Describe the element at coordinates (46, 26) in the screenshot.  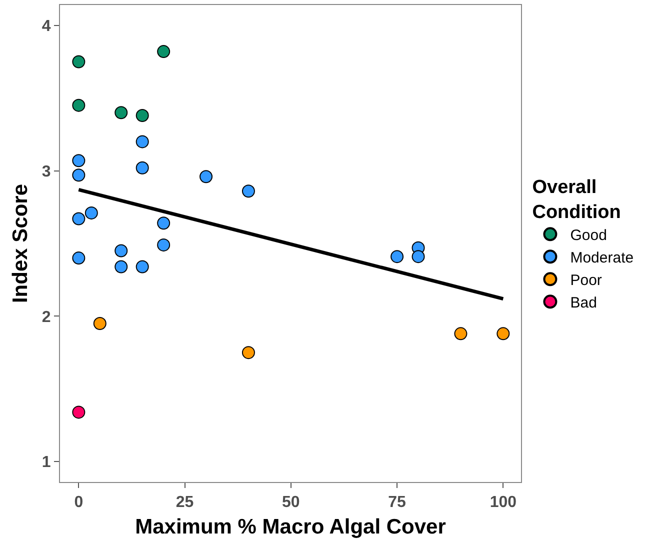
I see `y-tick-label: 4` at that location.